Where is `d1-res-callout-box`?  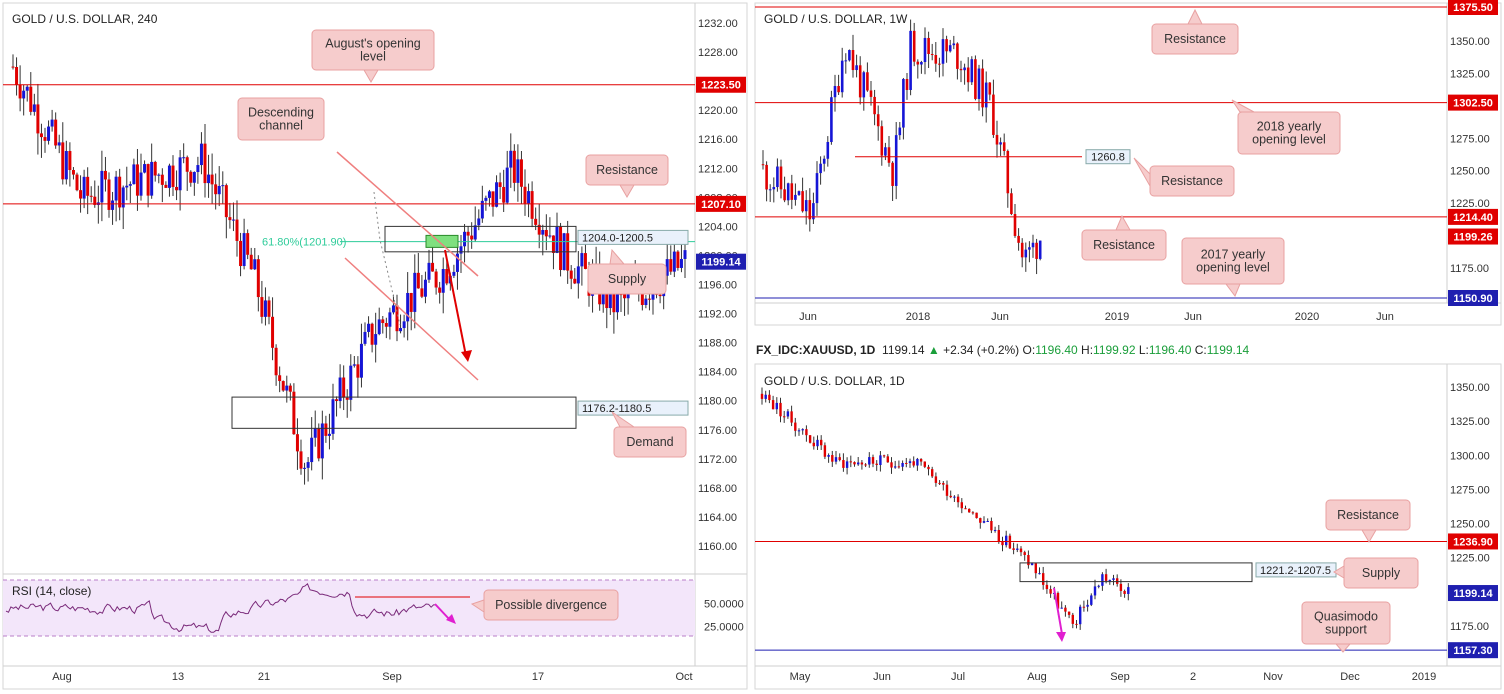
d1-res-callout-box is located at coordinates (1368, 515).